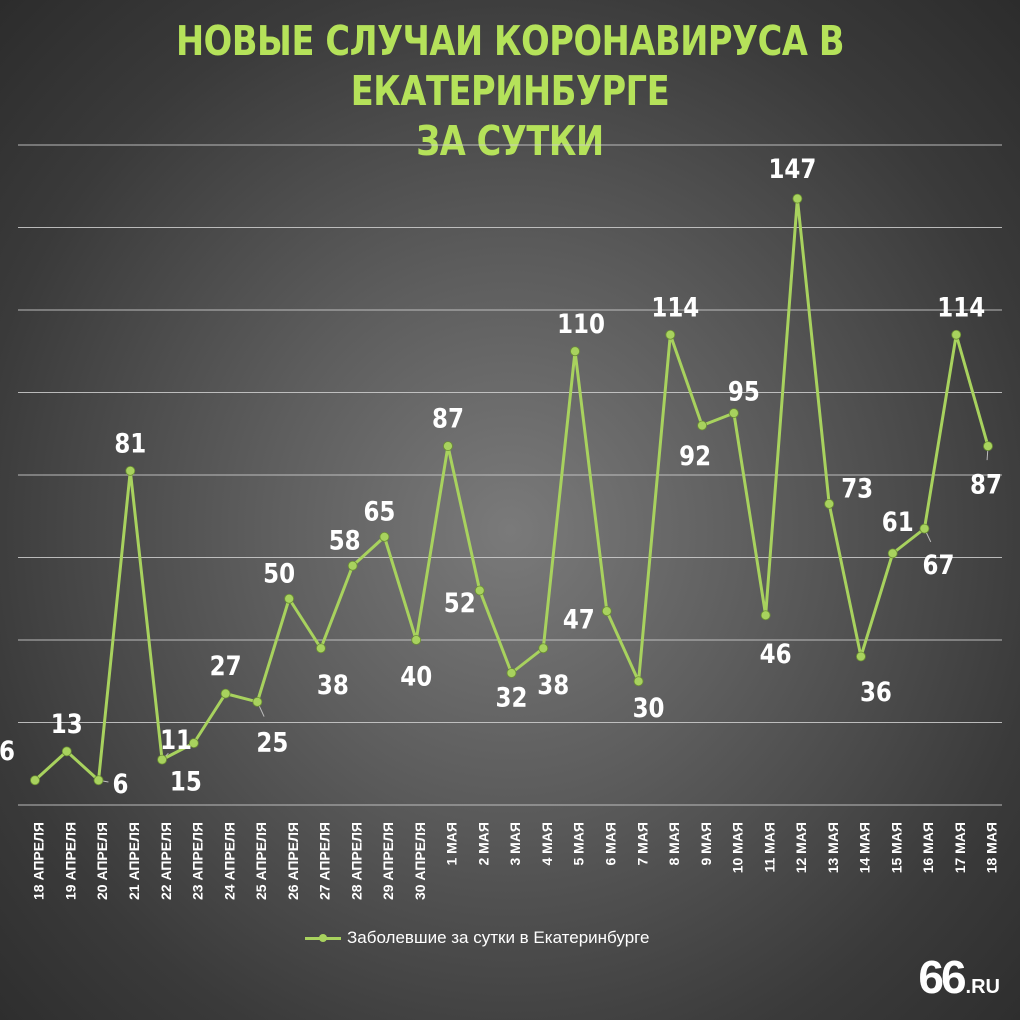 Image resolution: width=1020 pixels, height=1020 pixels. I want to click on x-tick-label: 21 АПРЕЛЯ, so click(134, 861).